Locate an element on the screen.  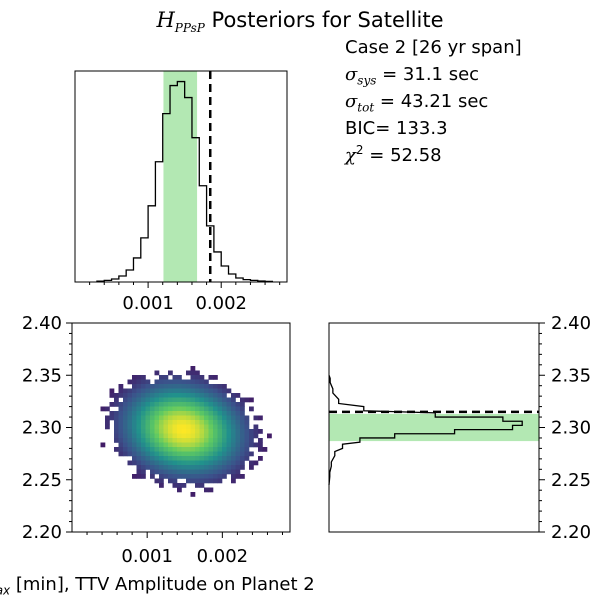
chart-title: HPPsP Posteriors for Satellite is located at coordinates (300, 21).